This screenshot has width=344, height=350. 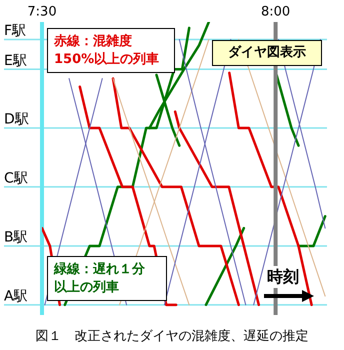 I want to click on ref-line-label: D駅, so click(x=16, y=120).